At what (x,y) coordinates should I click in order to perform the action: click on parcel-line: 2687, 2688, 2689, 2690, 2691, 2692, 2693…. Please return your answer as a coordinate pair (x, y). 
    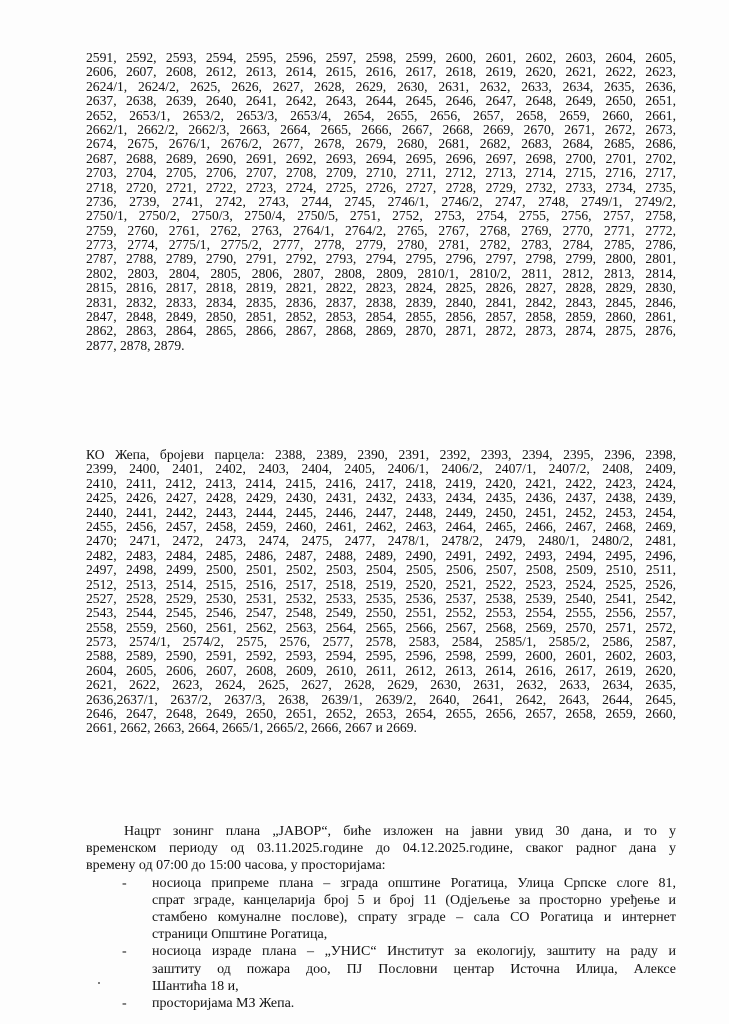
    Looking at the image, I should click on (381, 158).